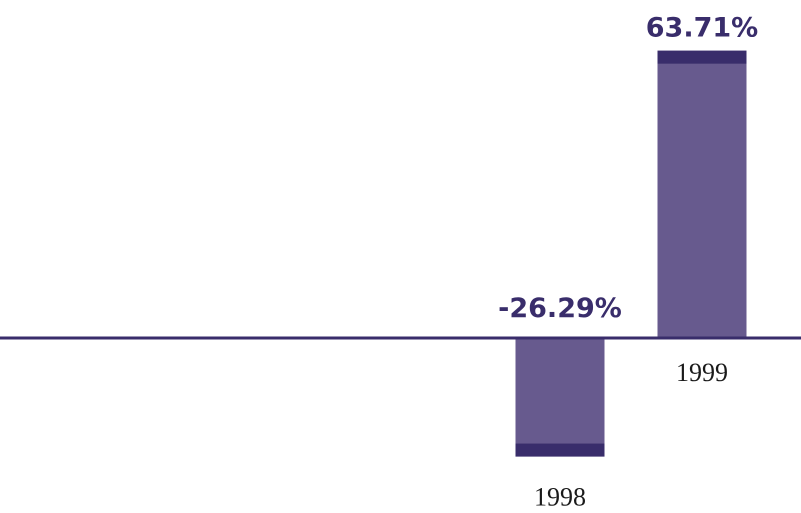 This screenshot has width=801, height=513. I want to click on category-label-1999: 1999, so click(702, 372).